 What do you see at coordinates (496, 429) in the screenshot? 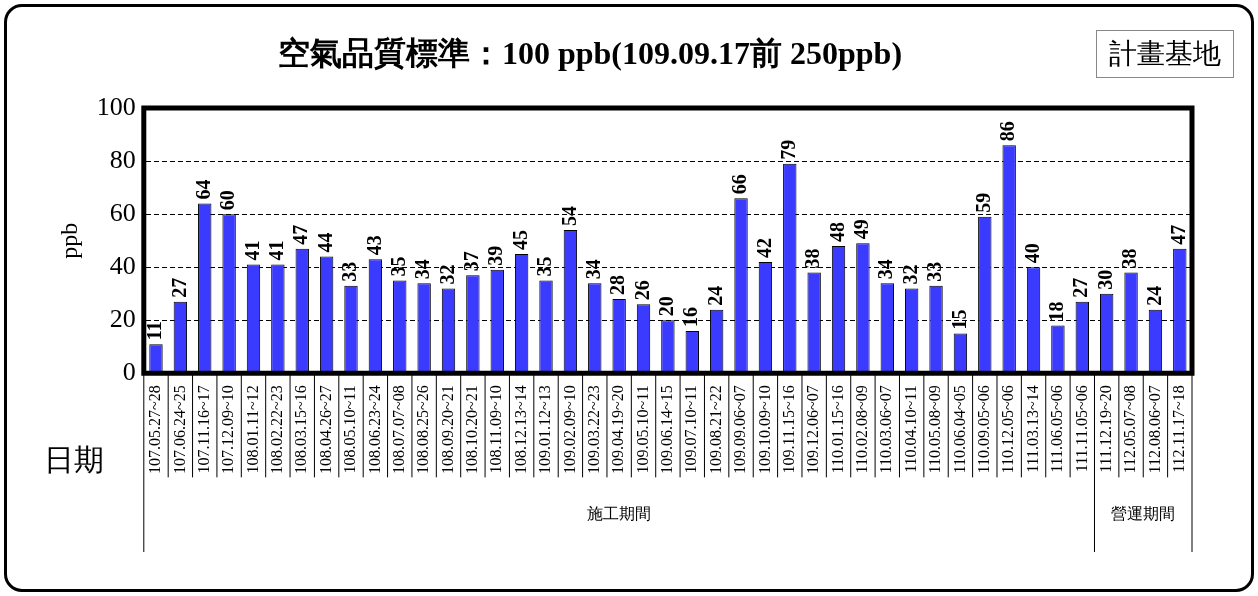
I see `x-tick-label: 108.11.09~10` at bounding box center [496, 429].